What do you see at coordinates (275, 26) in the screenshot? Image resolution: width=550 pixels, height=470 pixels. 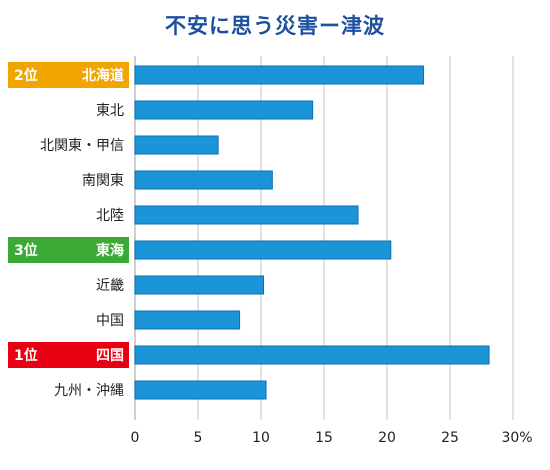 I see `chart-title: 不安に思う災害ー津波` at bounding box center [275, 26].